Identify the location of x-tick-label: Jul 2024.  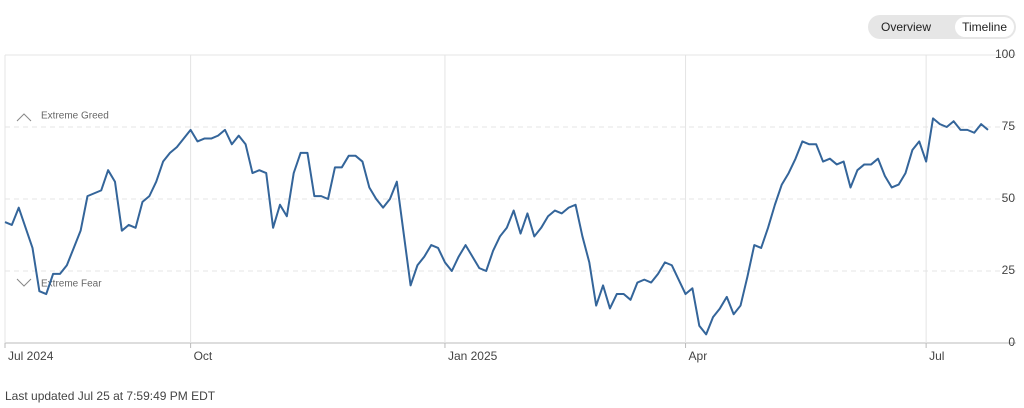
(31, 356).